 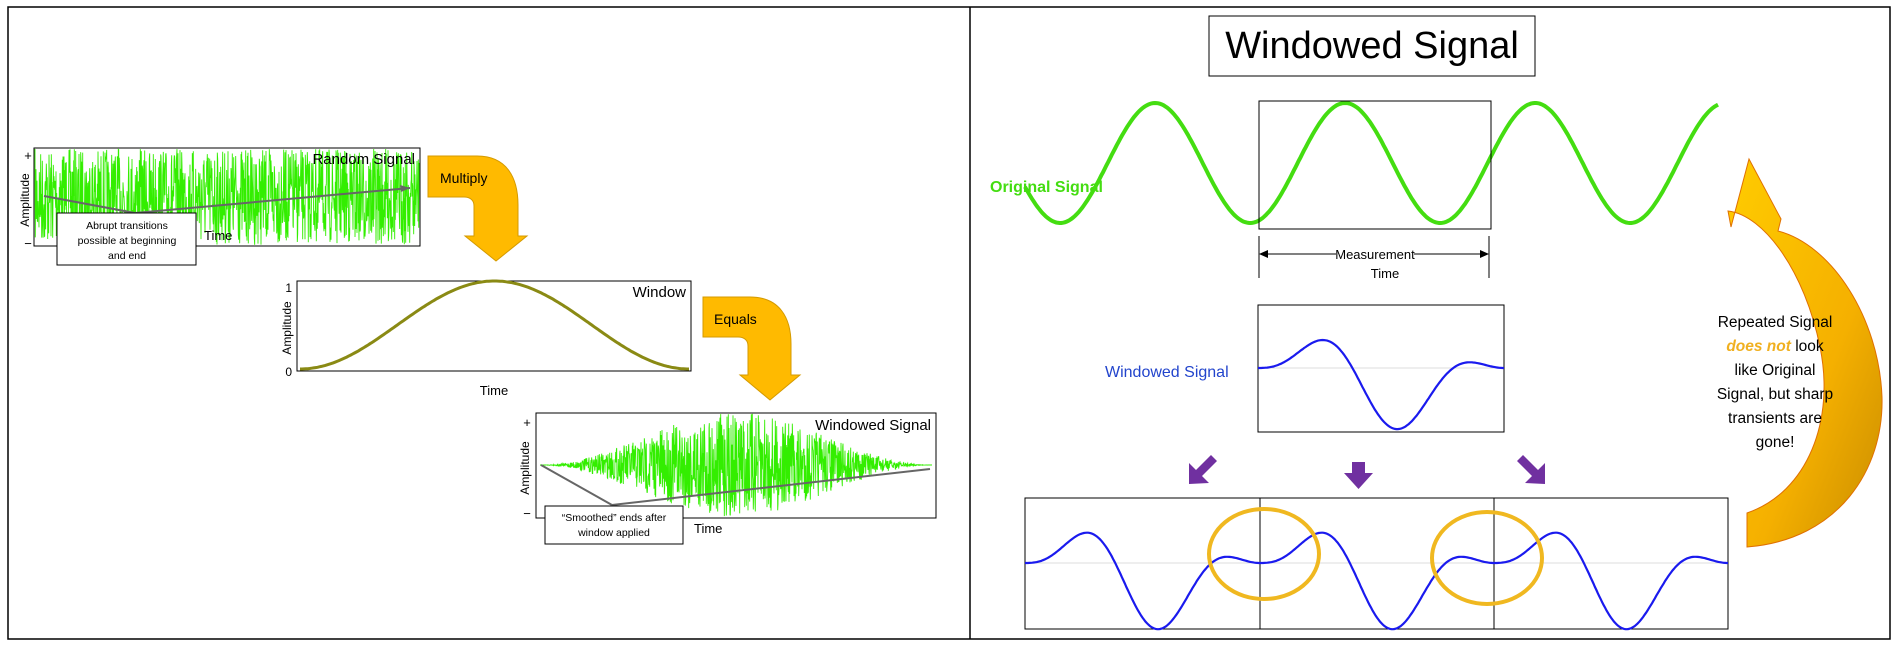 What do you see at coordinates (1775, 370) in the screenshot?
I see `note-line3: like Original` at bounding box center [1775, 370].